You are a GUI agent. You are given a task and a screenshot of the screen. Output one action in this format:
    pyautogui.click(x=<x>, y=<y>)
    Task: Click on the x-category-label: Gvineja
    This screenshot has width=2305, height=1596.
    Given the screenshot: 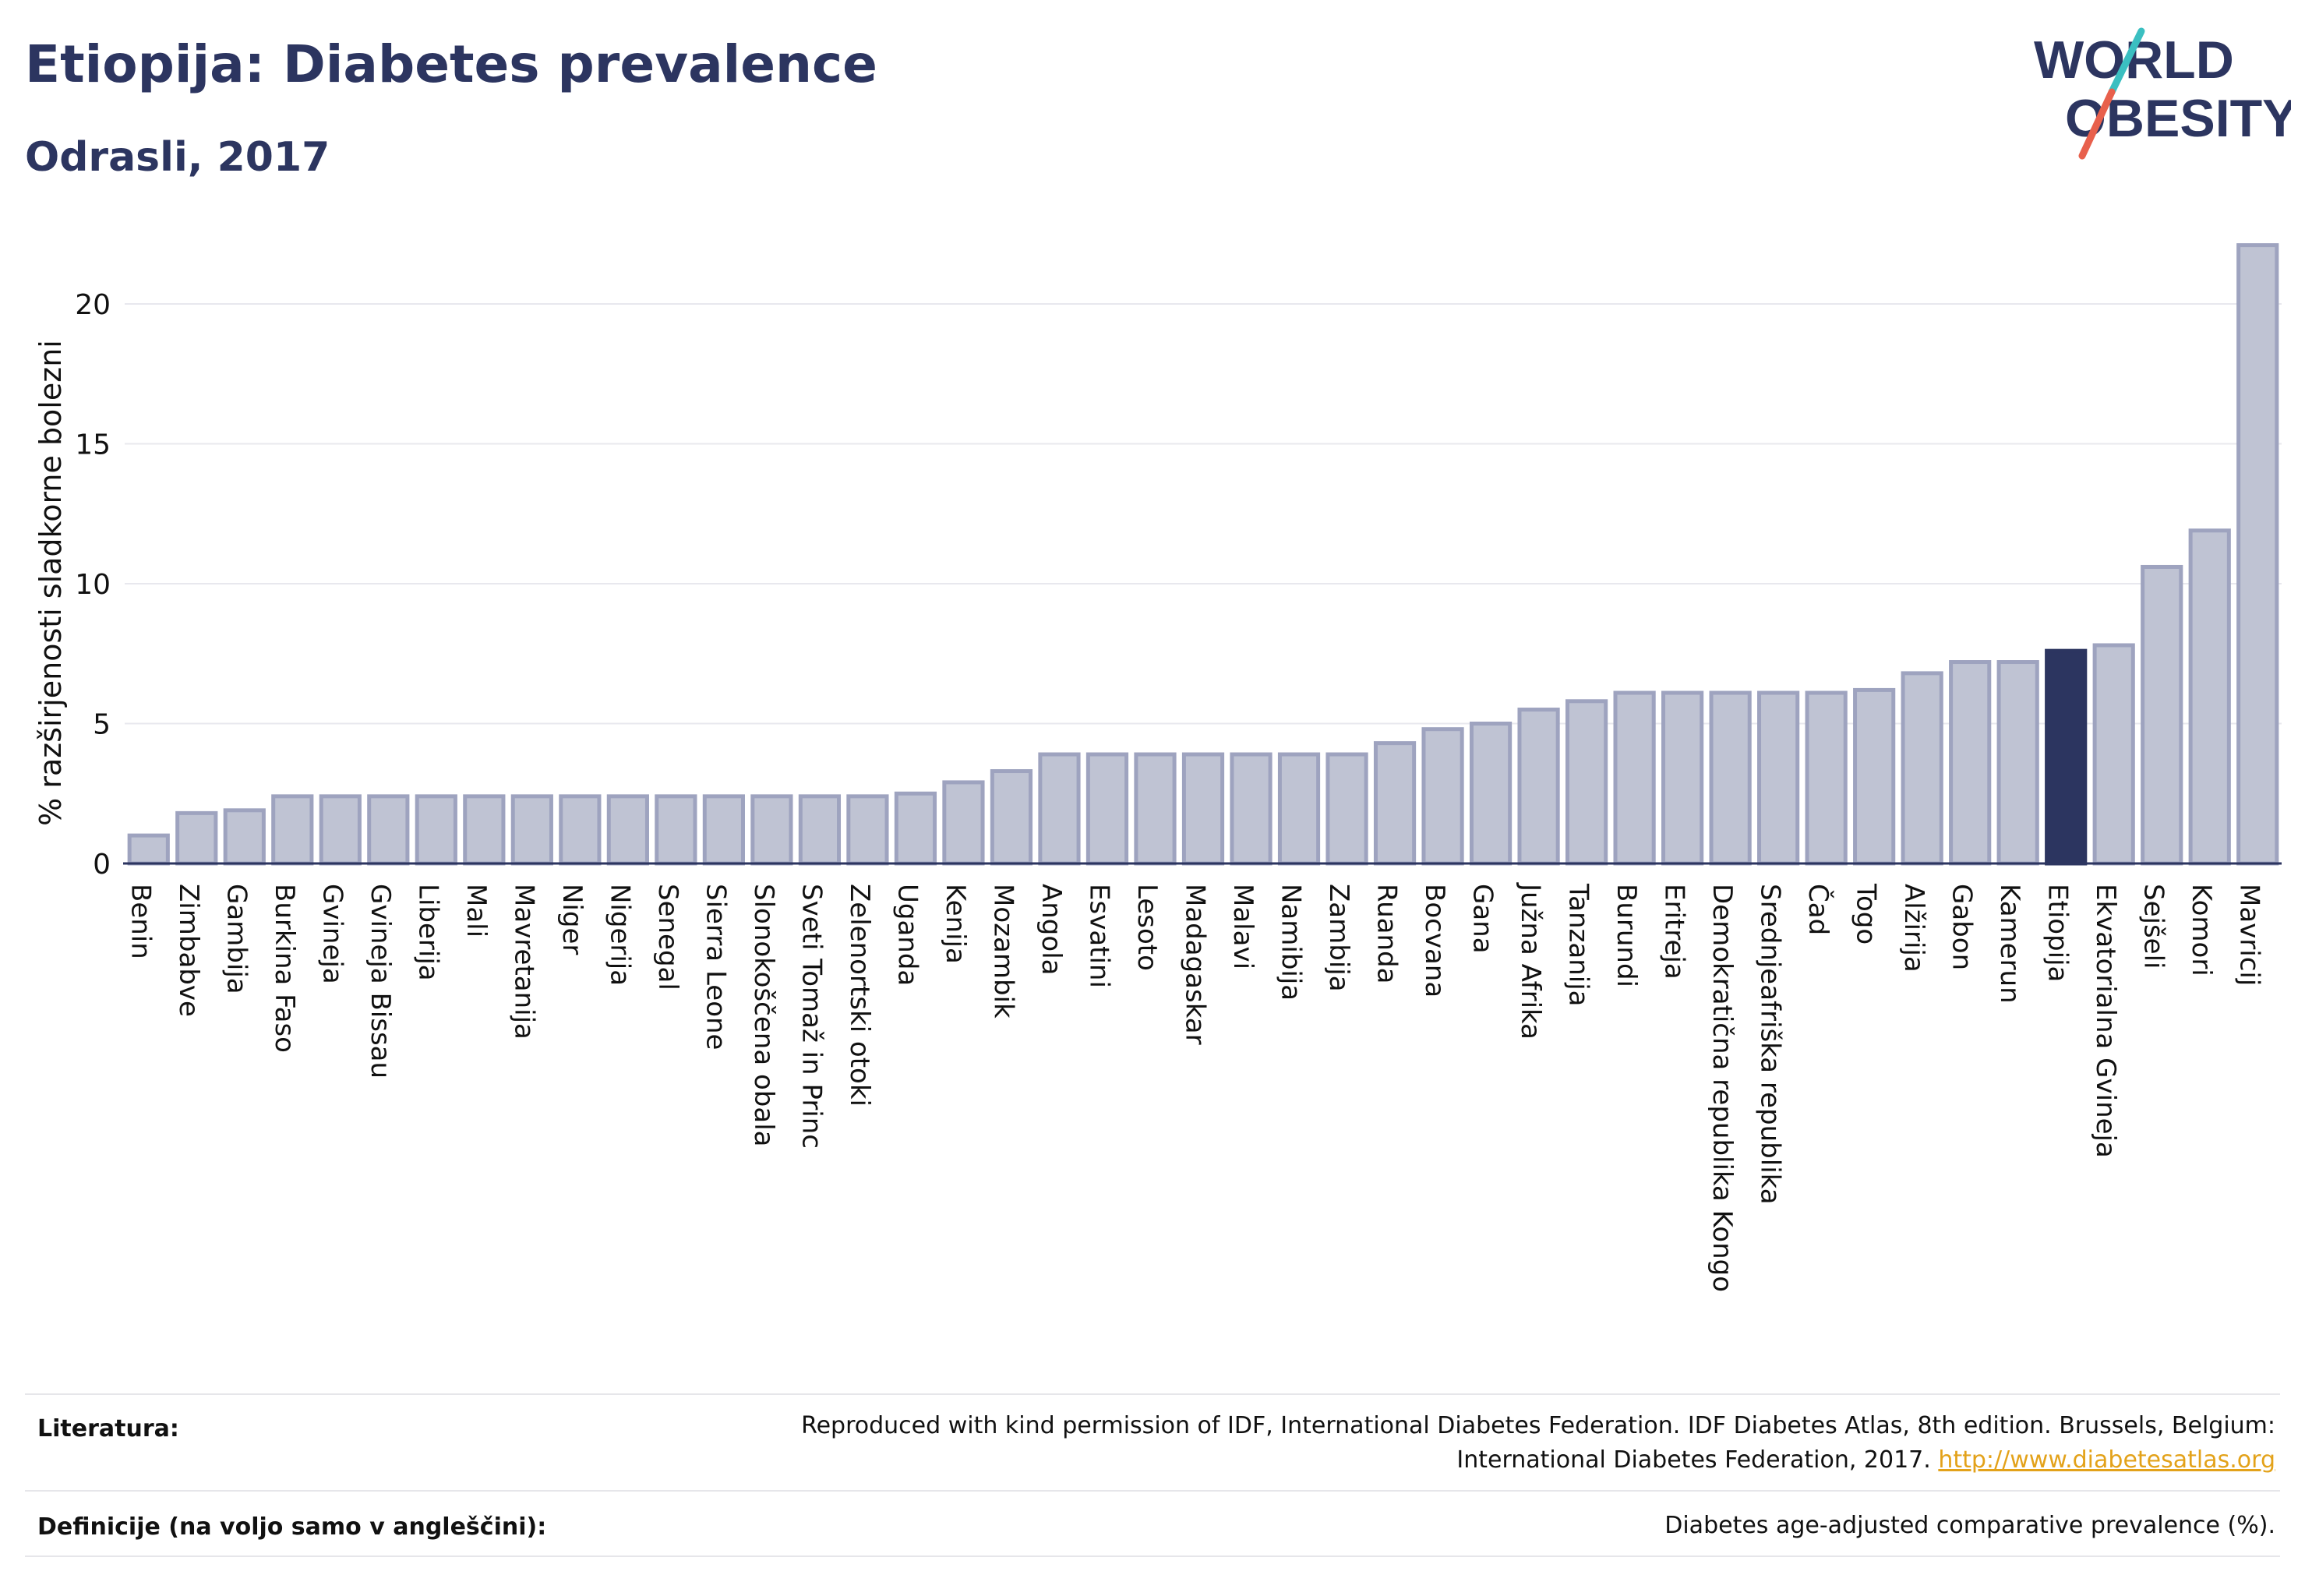 What is the action you would take?
    pyautogui.click(x=332, y=934)
    